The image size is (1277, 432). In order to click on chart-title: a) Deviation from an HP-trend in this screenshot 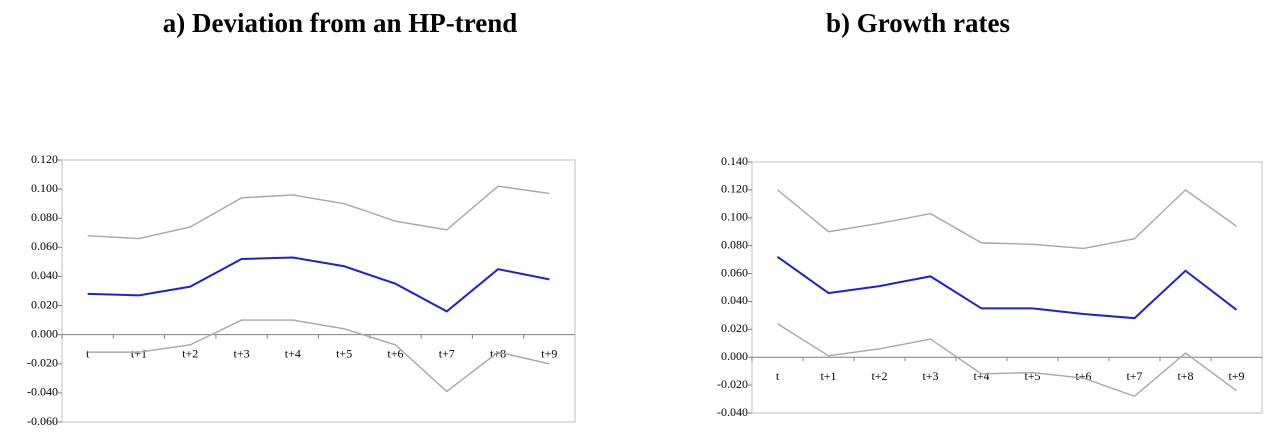, I will do `click(340, 23)`.